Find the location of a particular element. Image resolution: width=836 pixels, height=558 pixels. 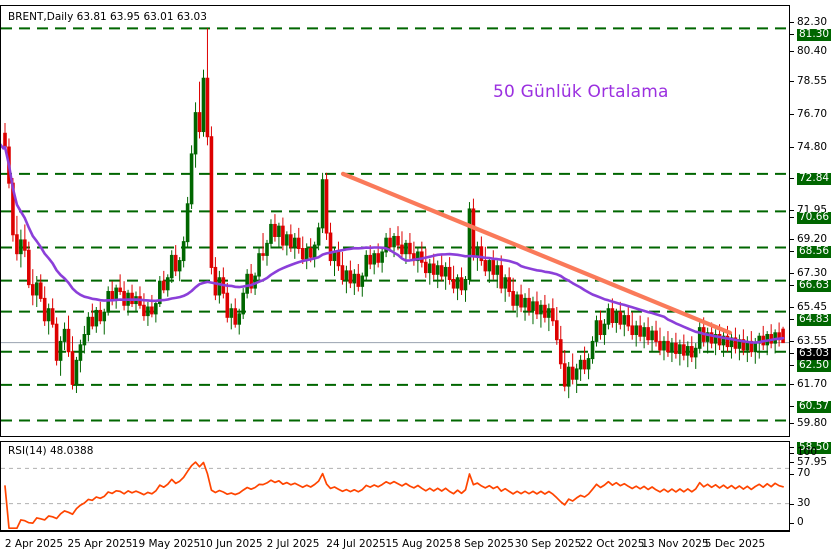

date-axis-label: 30 Sep 2025 is located at coordinates (548, 544).